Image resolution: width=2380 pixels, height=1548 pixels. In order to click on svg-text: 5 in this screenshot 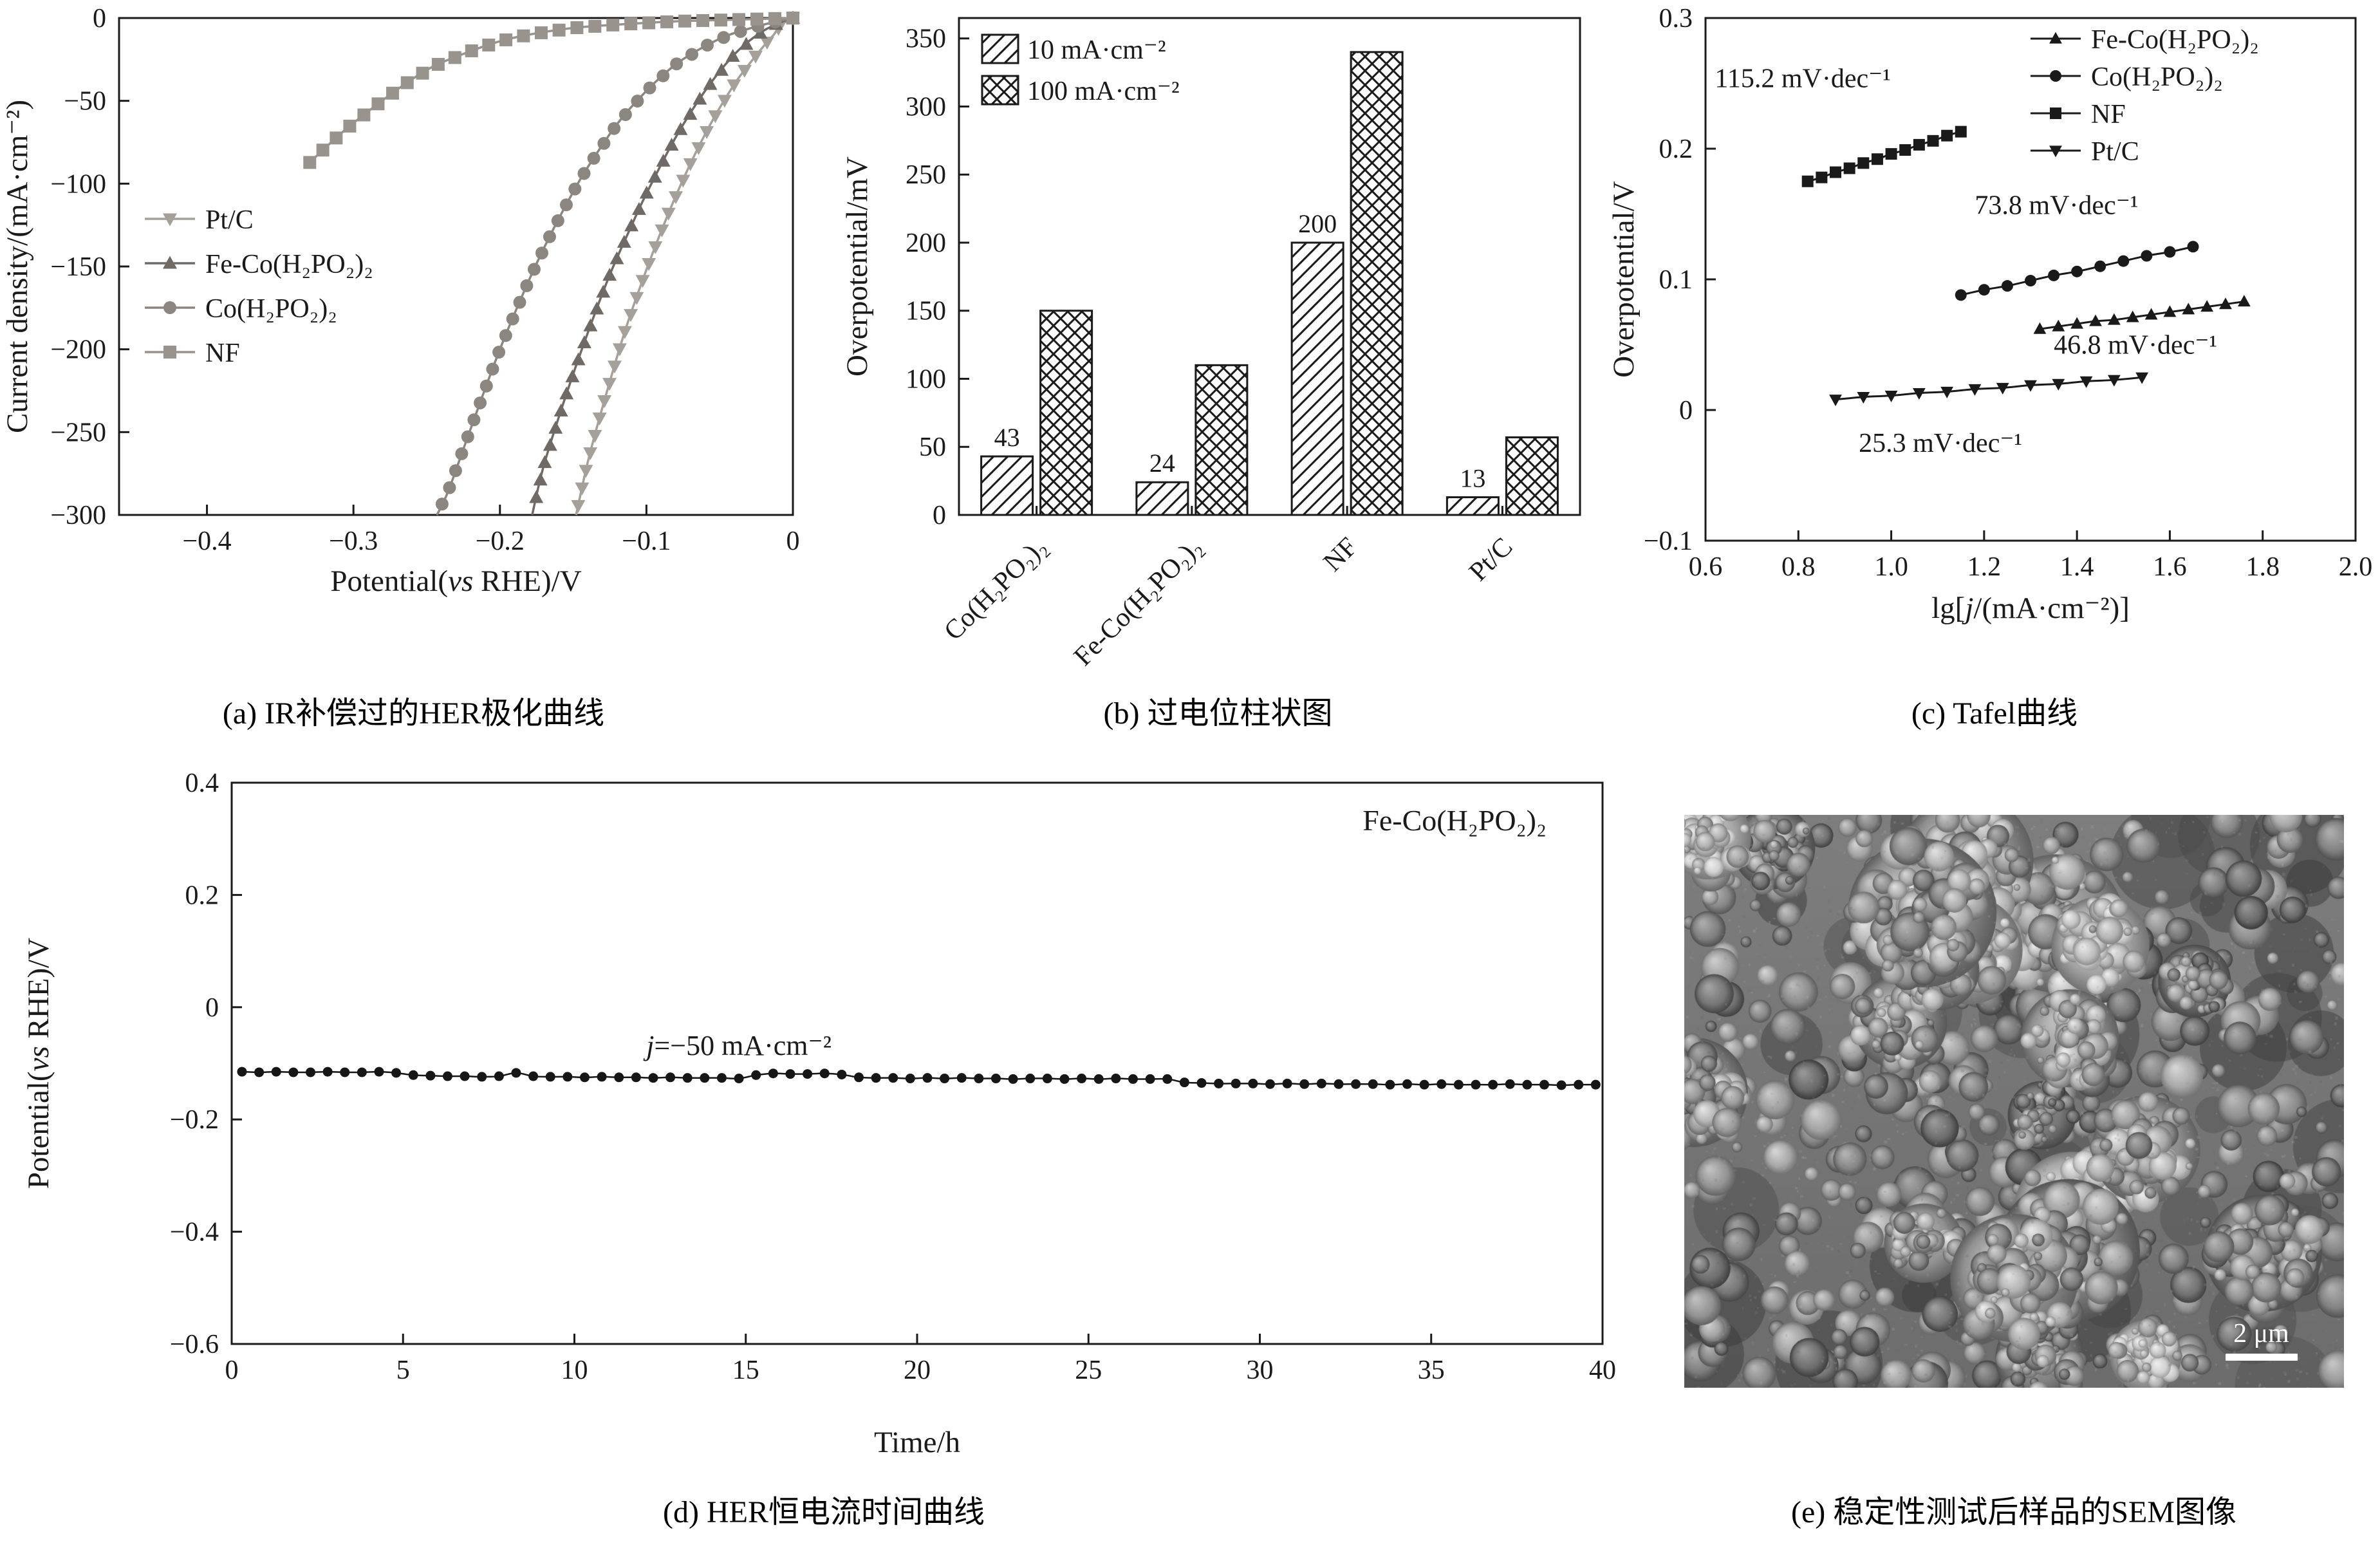, I will do `click(403, 1370)`.